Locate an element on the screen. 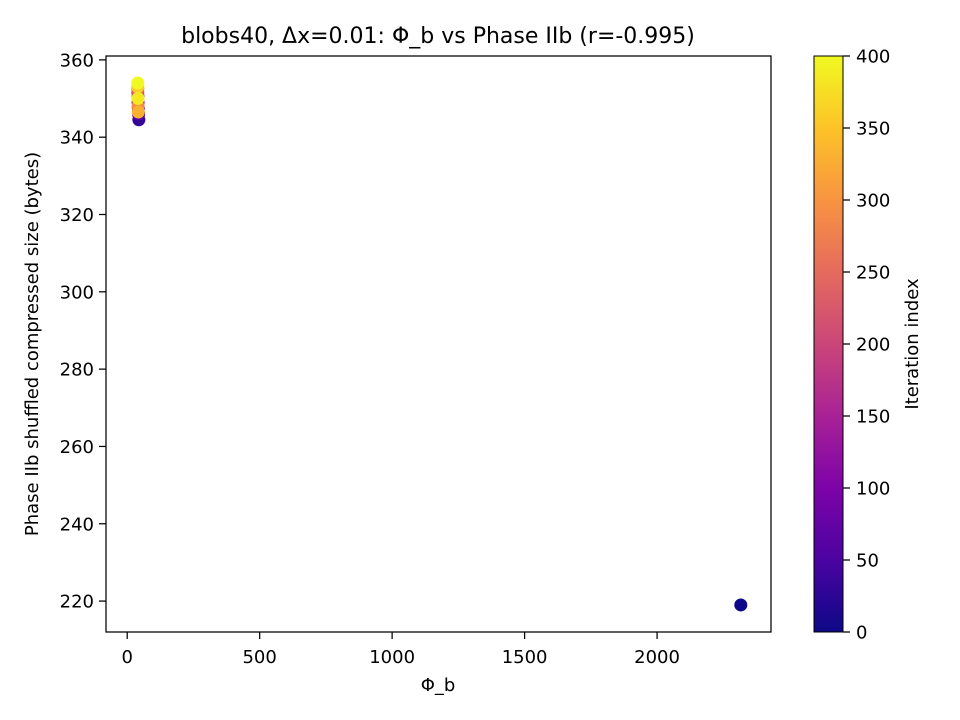 The width and height of the screenshot is (960, 720). y-tick-label: 300 is located at coordinates (77, 292).